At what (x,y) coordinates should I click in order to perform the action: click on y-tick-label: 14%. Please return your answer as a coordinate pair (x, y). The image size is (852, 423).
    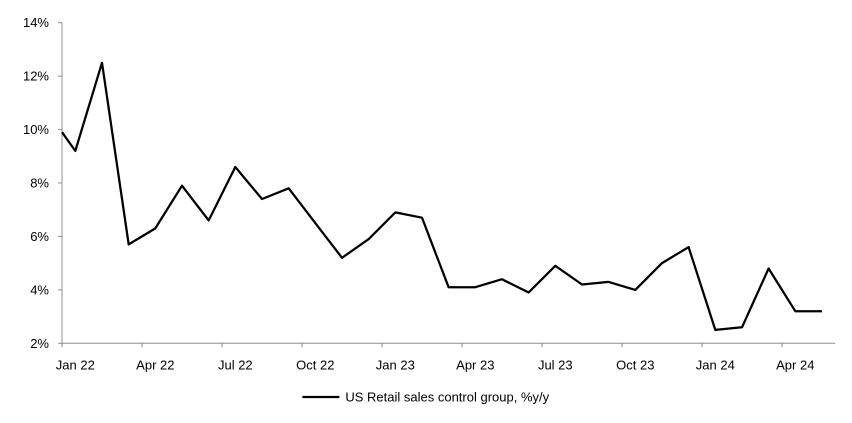
    Looking at the image, I should click on (36, 22).